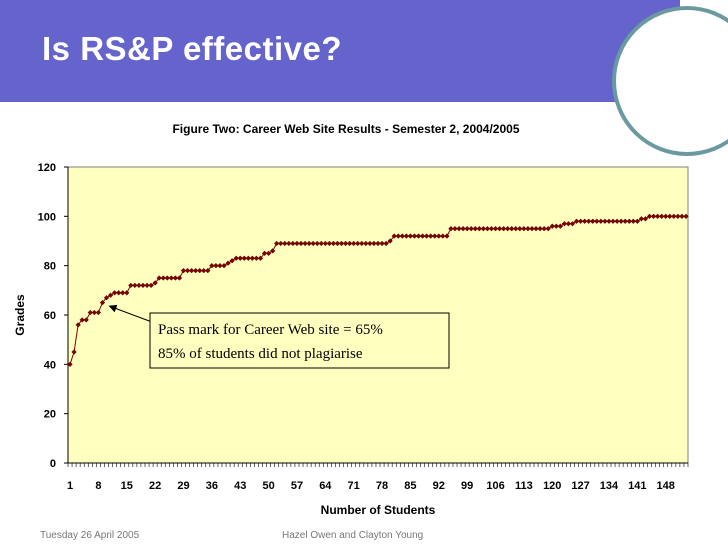 The image size is (728, 546). I want to click on x-tick-label: 36, so click(212, 486).